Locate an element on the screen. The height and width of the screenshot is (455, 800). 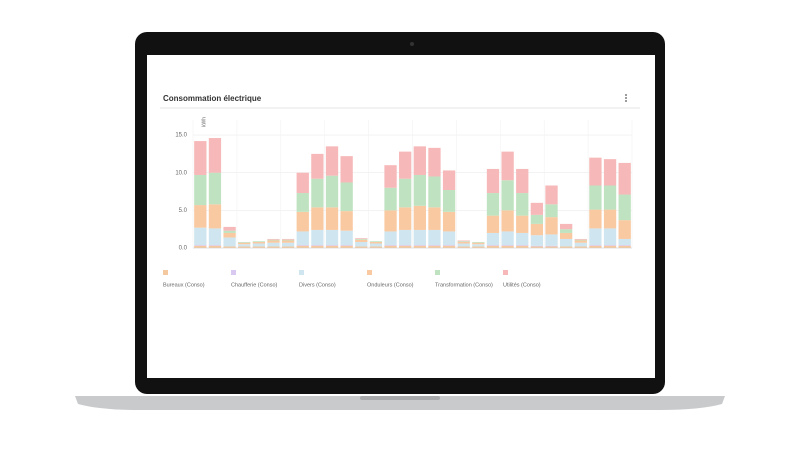
y-tick-label: 5.0 is located at coordinates (183, 211).